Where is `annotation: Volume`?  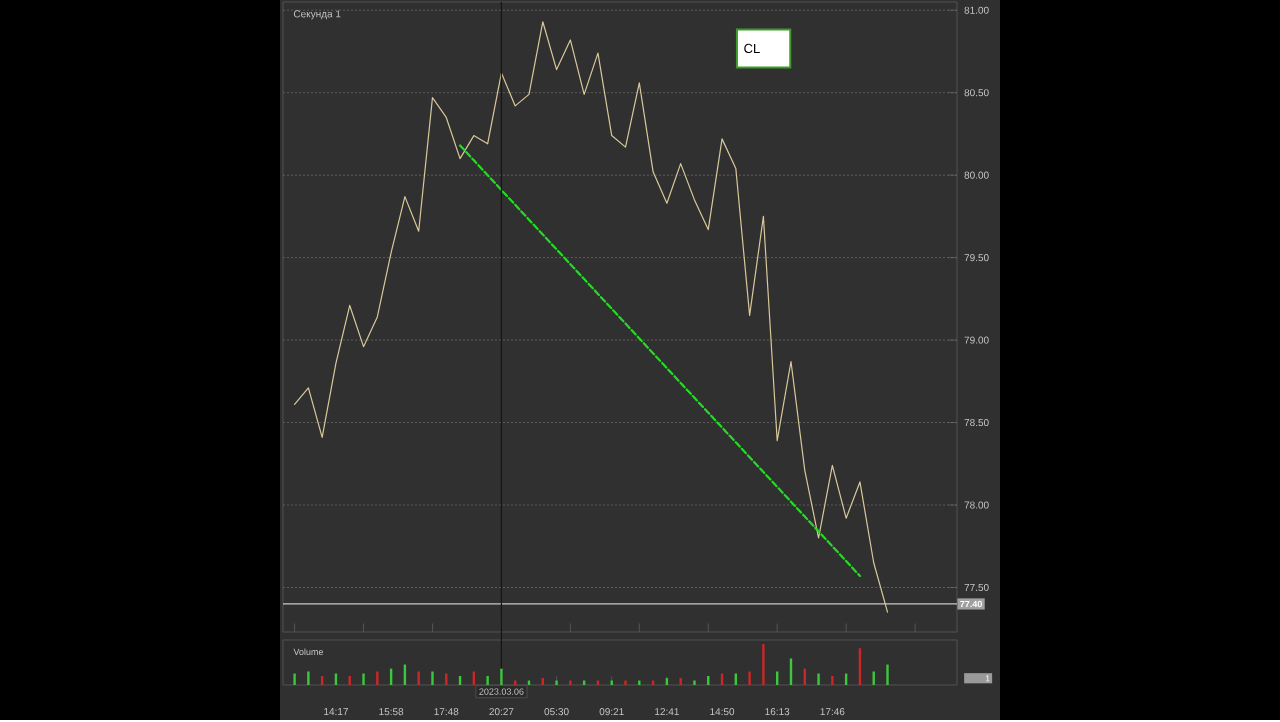
annotation: Volume is located at coordinates (308, 652).